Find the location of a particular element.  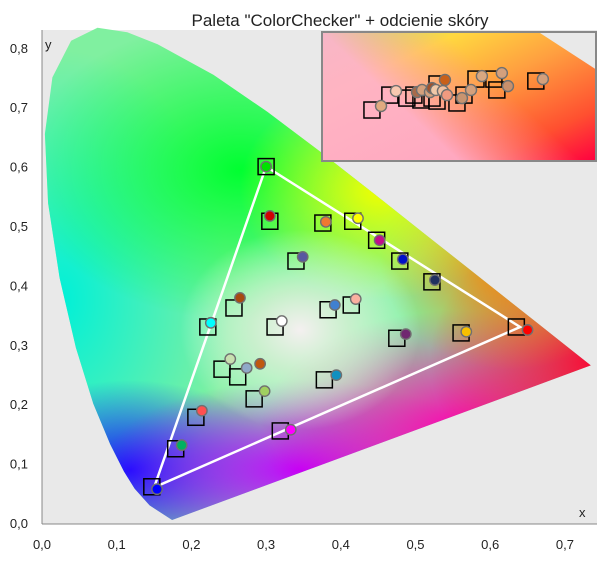

x-tick-label: 0,4 is located at coordinates (341, 544).